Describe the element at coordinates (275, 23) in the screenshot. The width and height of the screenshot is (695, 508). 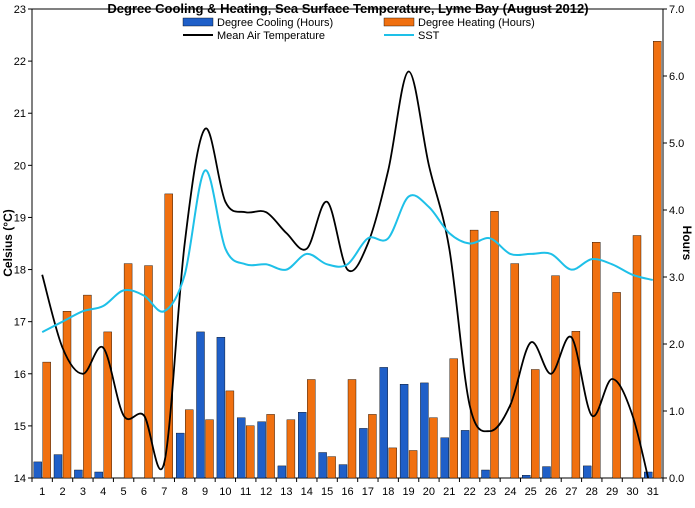
I see `legend-label: Degree Cooling (Hours)` at that location.